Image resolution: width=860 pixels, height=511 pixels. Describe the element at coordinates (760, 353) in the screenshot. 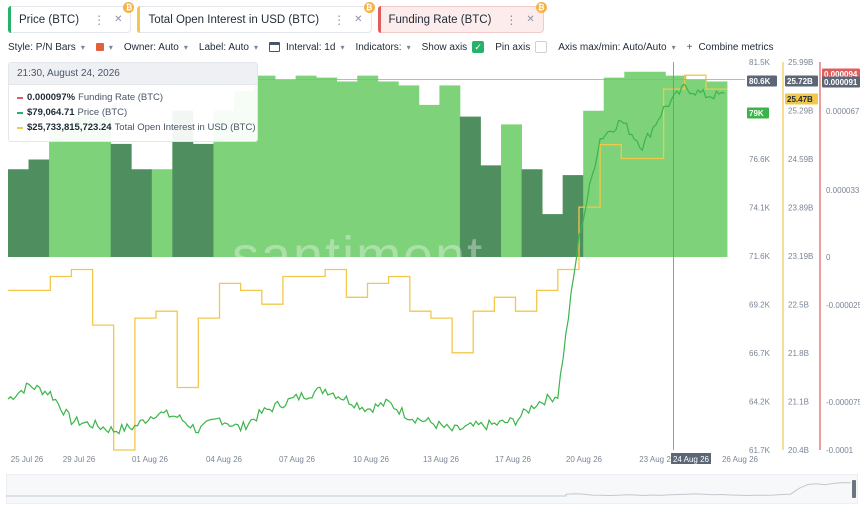

I see `price-axis-tick-label: 66.7K` at that location.